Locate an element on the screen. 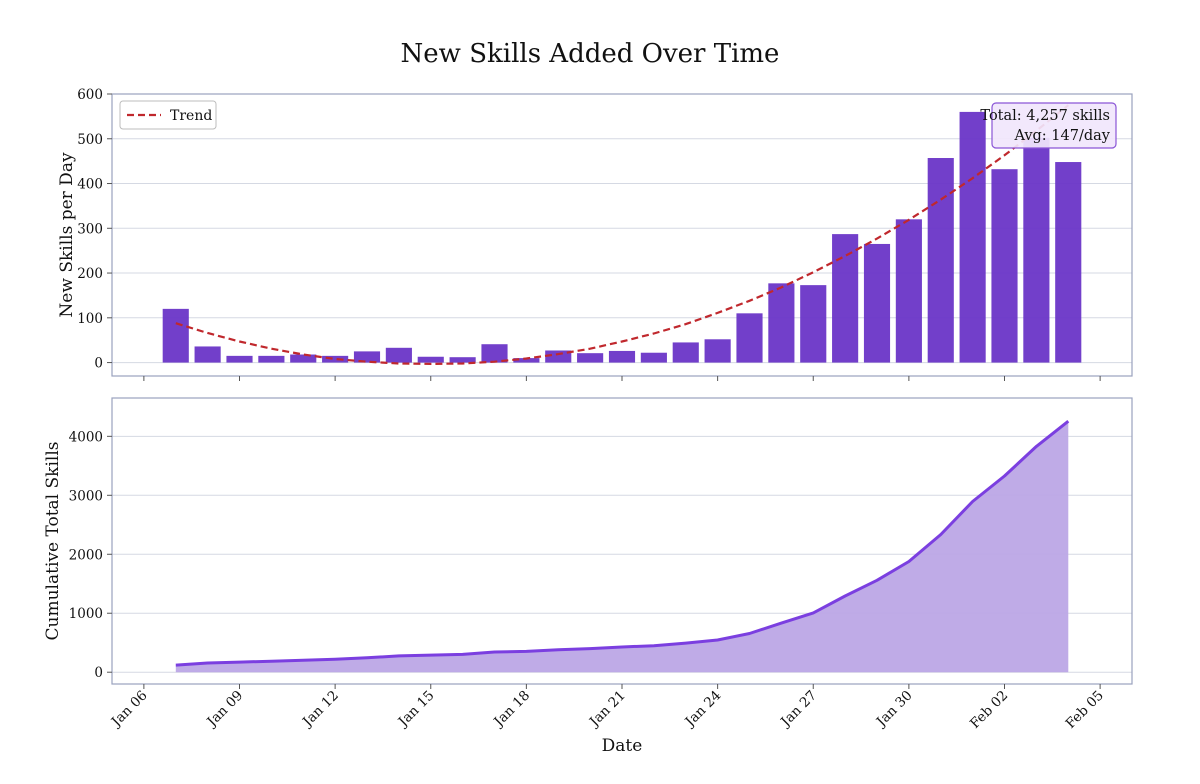 The width and height of the screenshot is (1200, 784). x-tick-label: Jan 24 is located at coordinates (703, 710).